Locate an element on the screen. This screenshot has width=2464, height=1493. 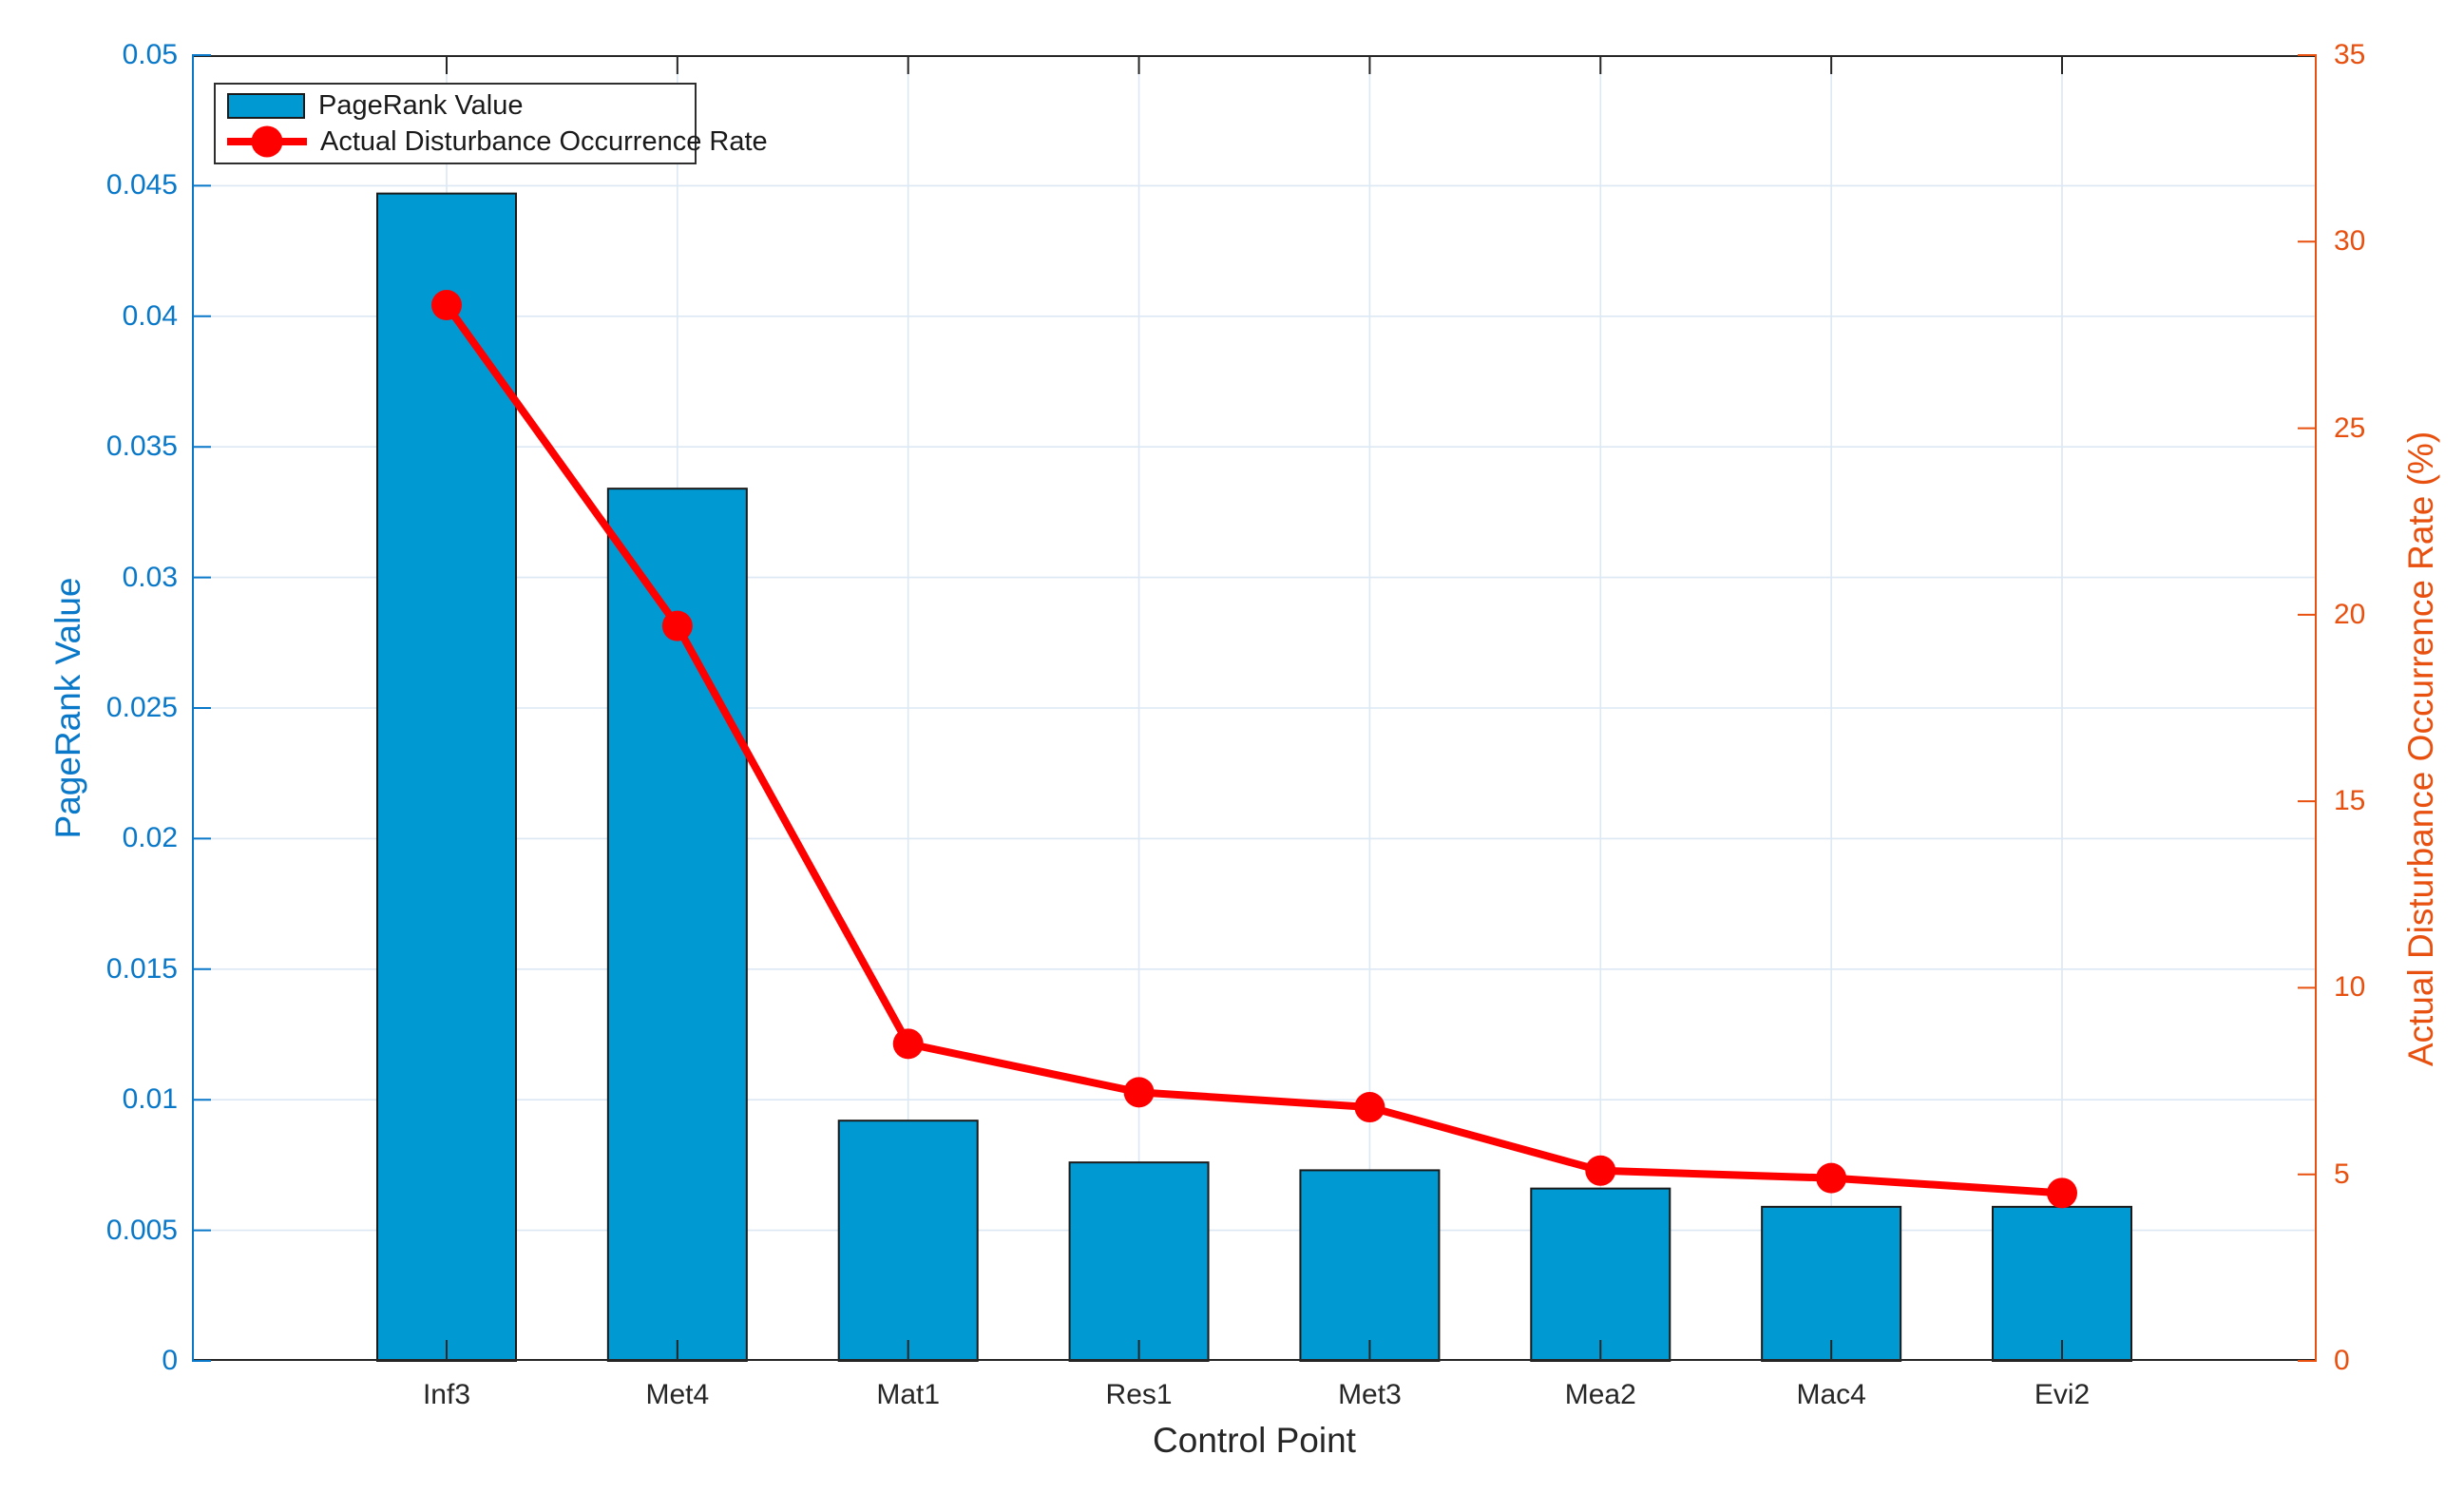
left-axis-tick-label: 0.015 is located at coordinates (141, 969).